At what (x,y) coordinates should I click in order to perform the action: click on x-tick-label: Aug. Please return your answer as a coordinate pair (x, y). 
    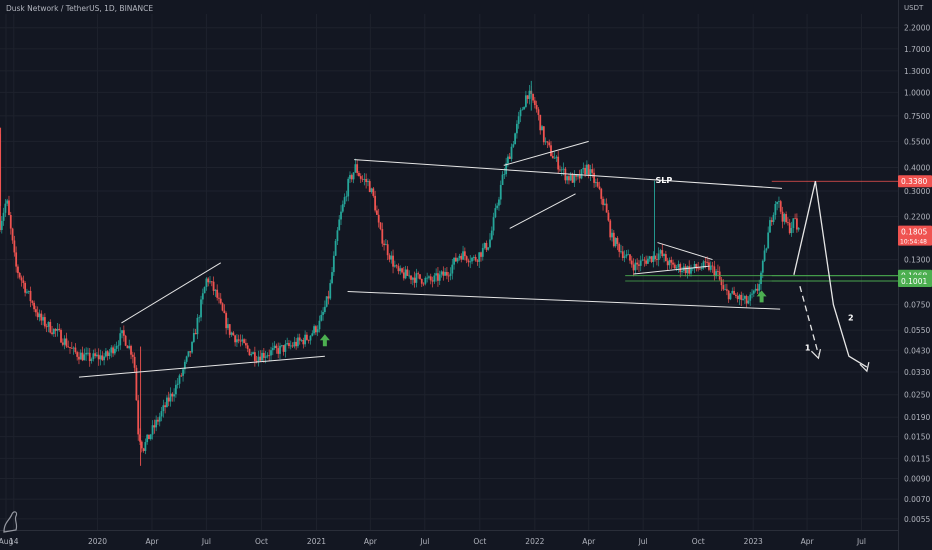
    Looking at the image, I should click on (7, 541).